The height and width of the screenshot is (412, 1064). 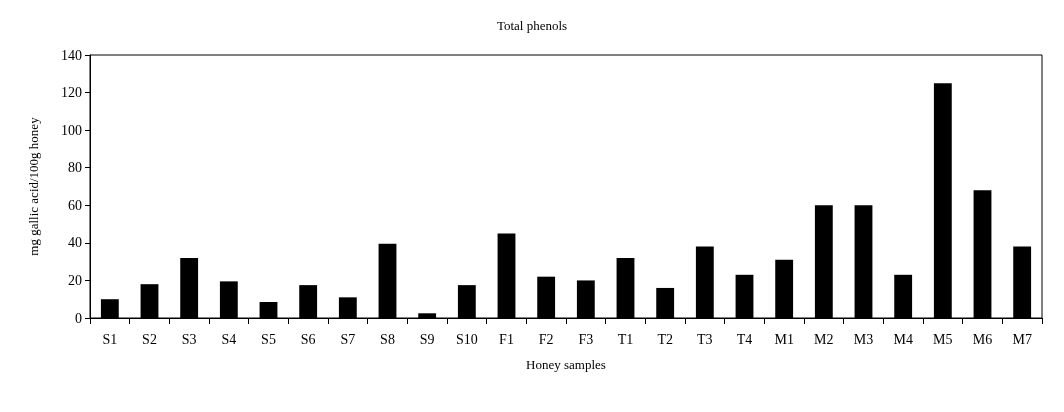 What do you see at coordinates (75, 205) in the screenshot?
I see `y-tick-label: 60` at bounding box center [75, 205].